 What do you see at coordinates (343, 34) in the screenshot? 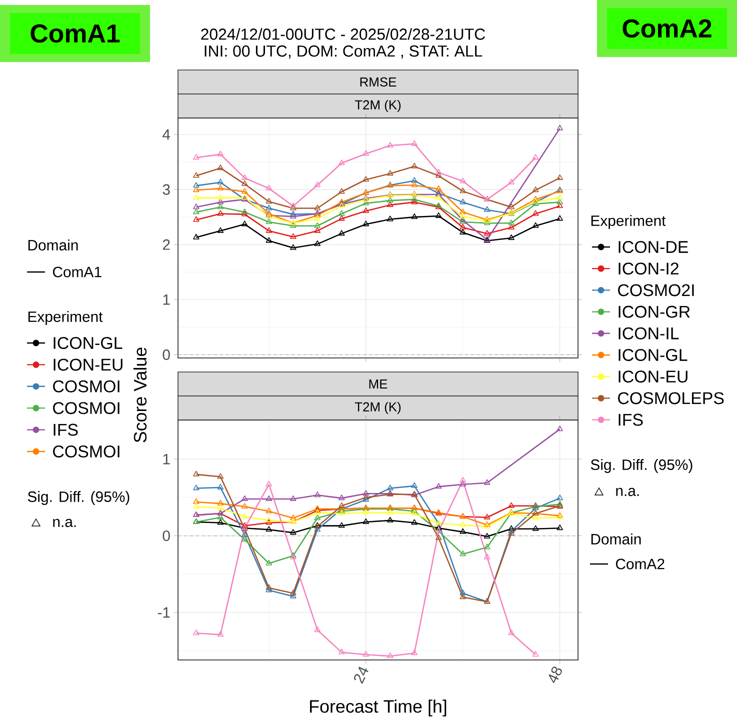
I see `text: 2024/12/01-00UTC - 2025/02/28-21UTC` at bounding box center [343, 34].